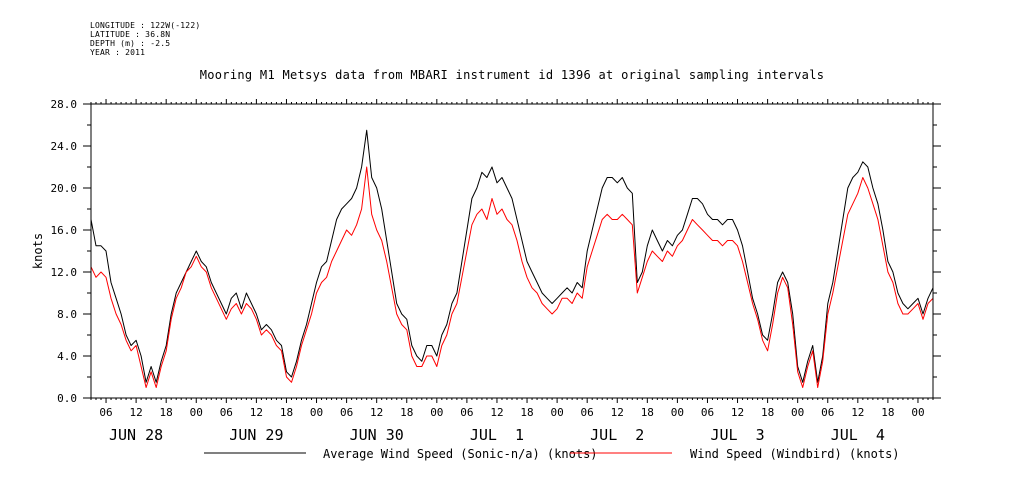  I want to click on legend-label-black: Average Wind Speed (Sonic-n/a) (knots), so click(460, 454).